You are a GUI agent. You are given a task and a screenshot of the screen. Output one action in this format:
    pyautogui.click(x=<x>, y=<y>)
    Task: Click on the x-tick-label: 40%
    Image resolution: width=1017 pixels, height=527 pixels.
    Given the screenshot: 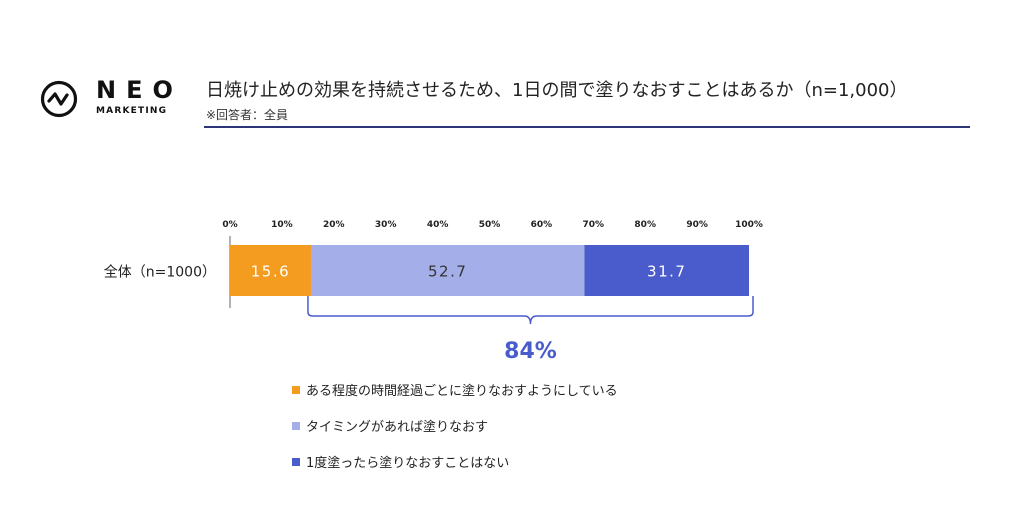 What is the action you would take?
    pyautogui.click(x=438, y=225)
    